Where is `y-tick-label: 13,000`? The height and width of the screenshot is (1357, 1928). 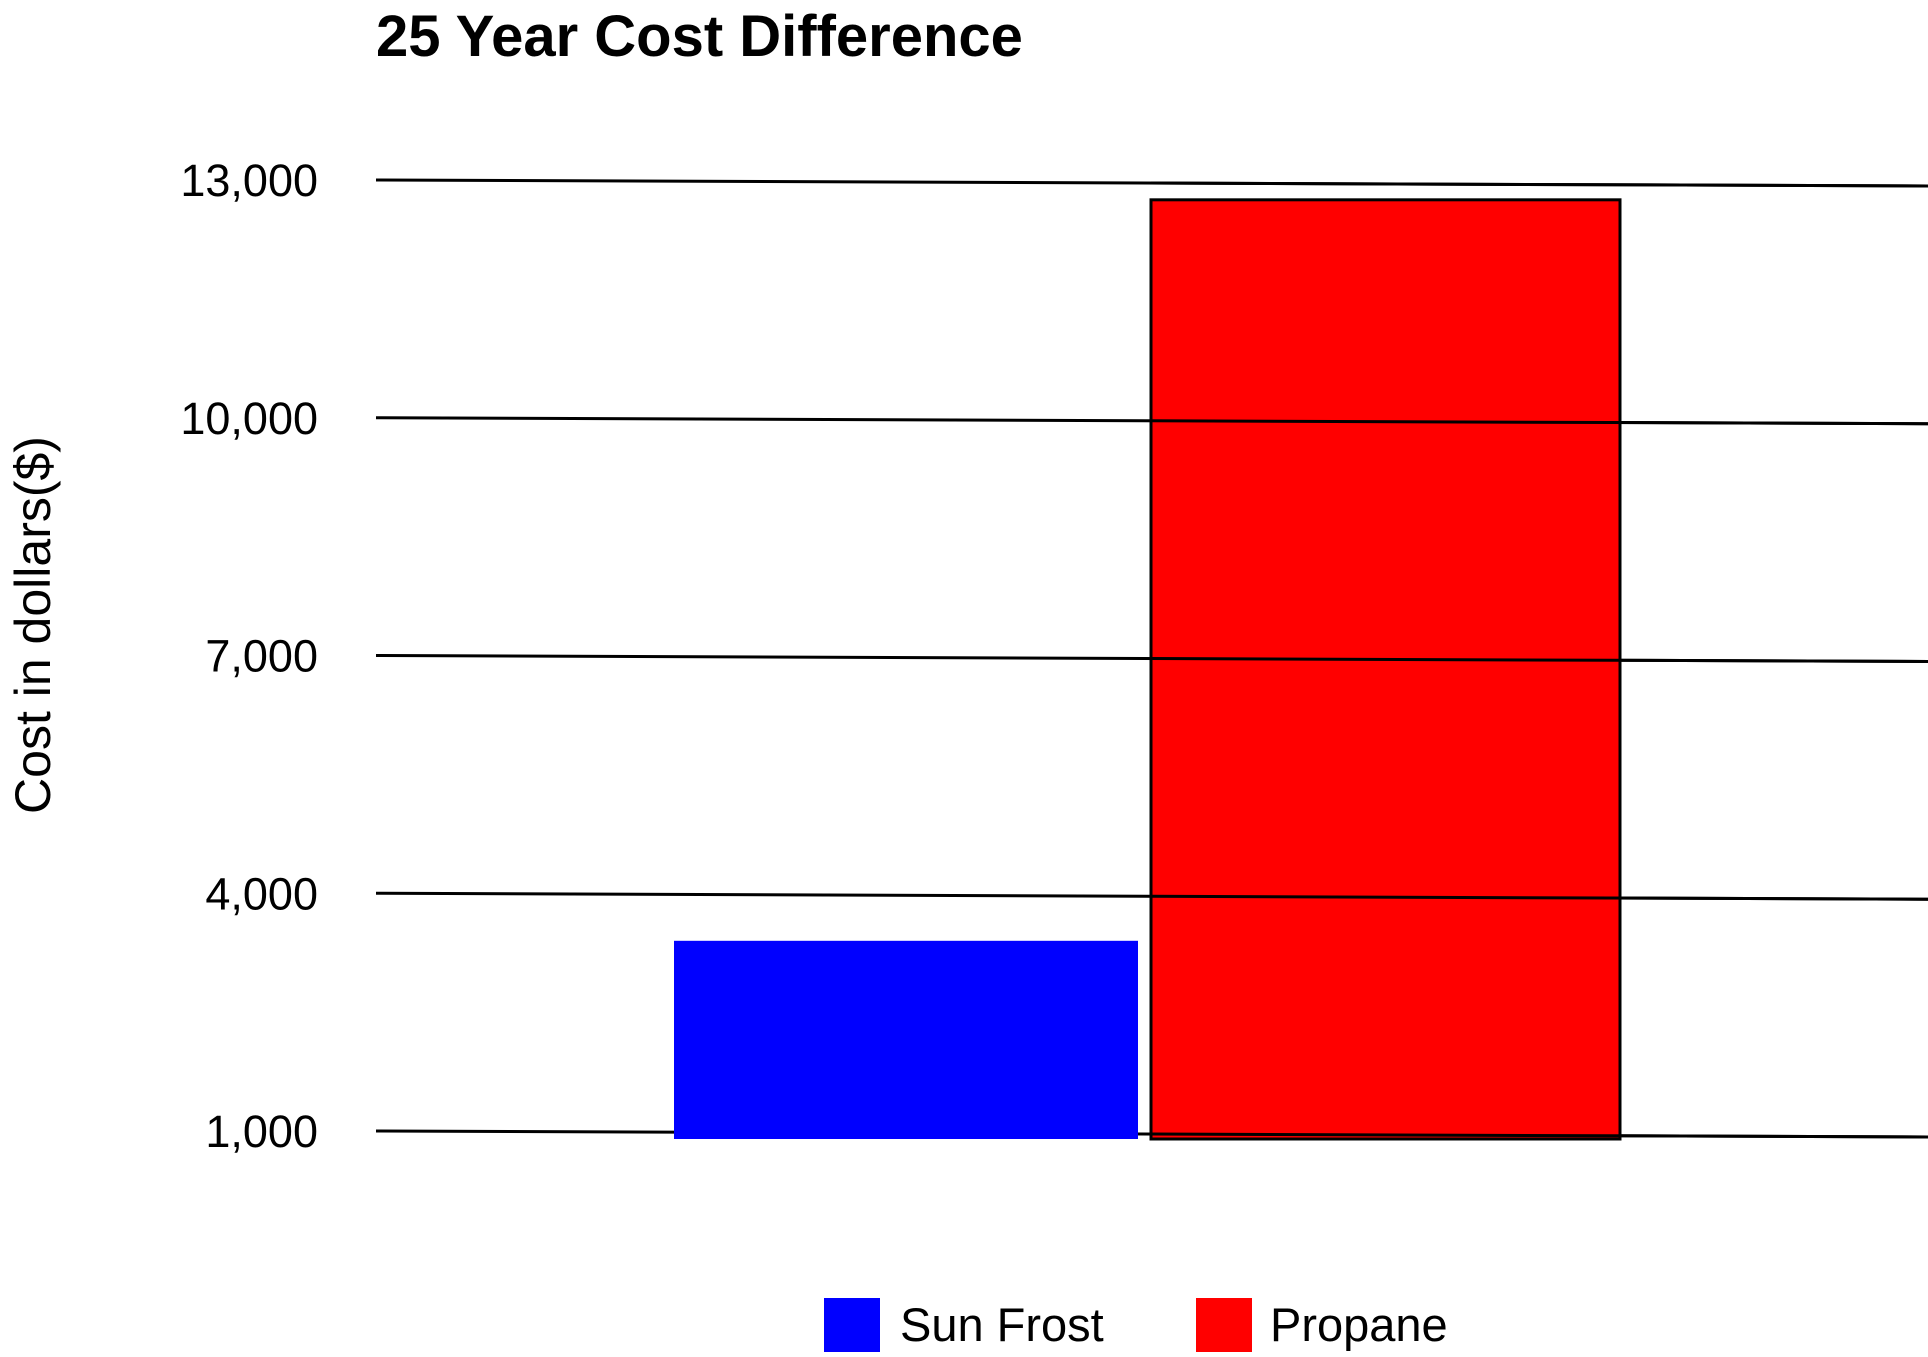 y-tick-label: 13,000 is located at coordinates (249, 180).